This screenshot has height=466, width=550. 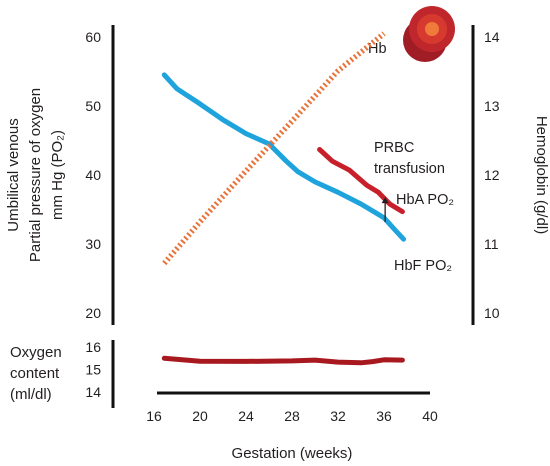 I want to click on x-tick-label-6: 40, so click(x=430, y=416).